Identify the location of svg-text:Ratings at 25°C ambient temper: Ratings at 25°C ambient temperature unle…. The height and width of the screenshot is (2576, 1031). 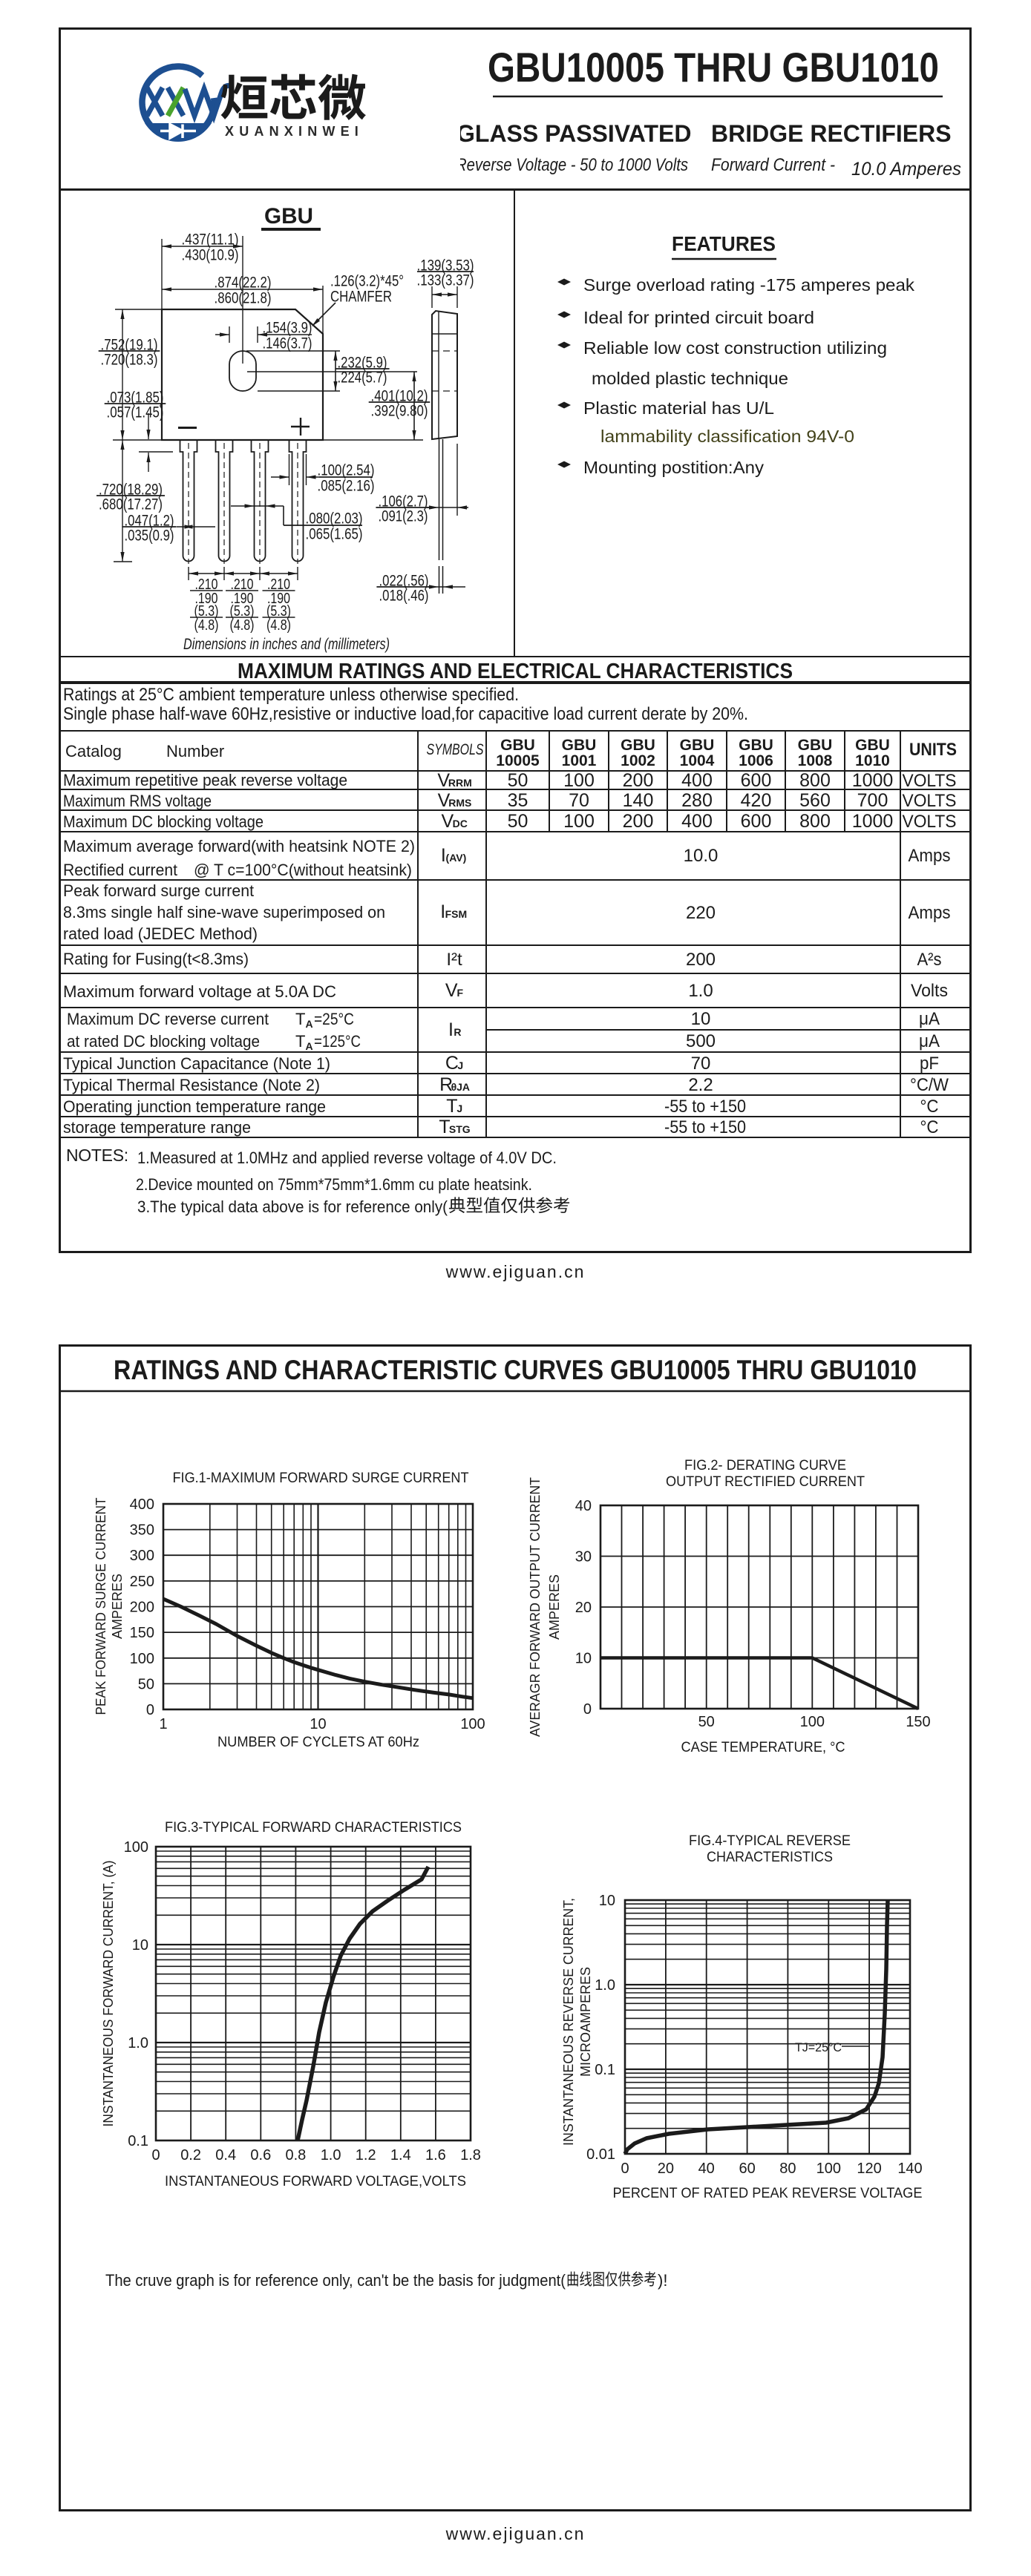
(291, 695).